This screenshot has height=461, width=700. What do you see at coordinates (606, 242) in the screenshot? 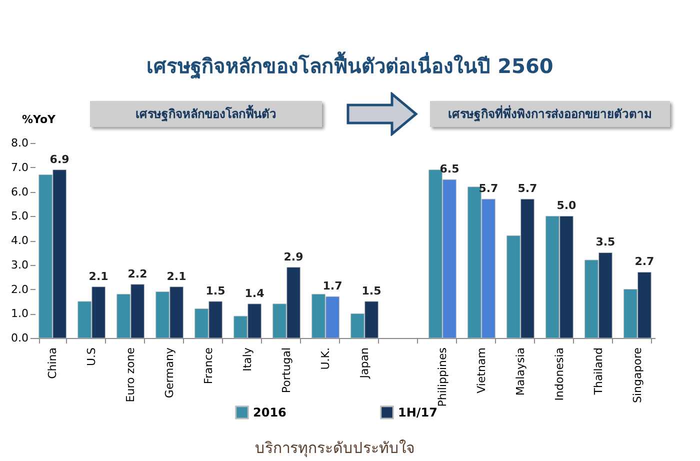
I see `data-label: 3.5` at bounding box center [606, 242].